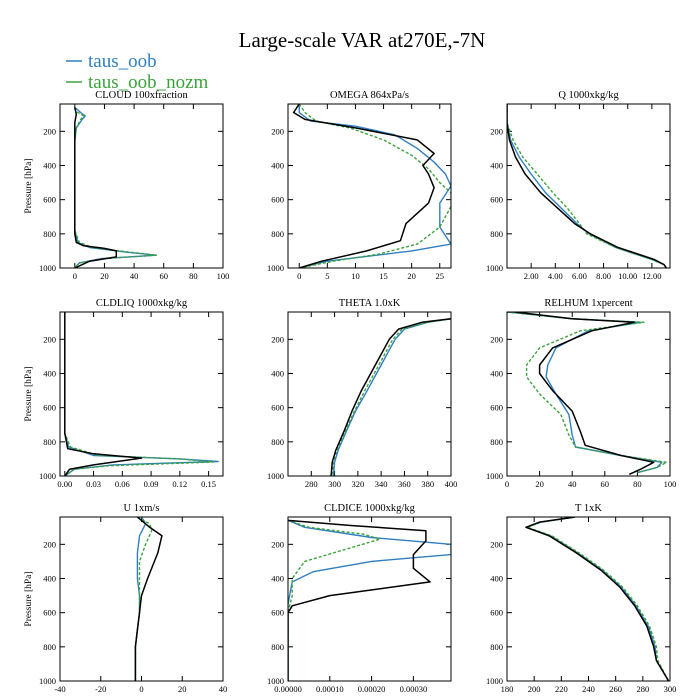 Image resolution: width=700 pixels, height=700 pixels. What do you see at coordinates (627, 276) in the screenshot?
I see `x-tick-label: 10.00` at bounding box center [627, 276].